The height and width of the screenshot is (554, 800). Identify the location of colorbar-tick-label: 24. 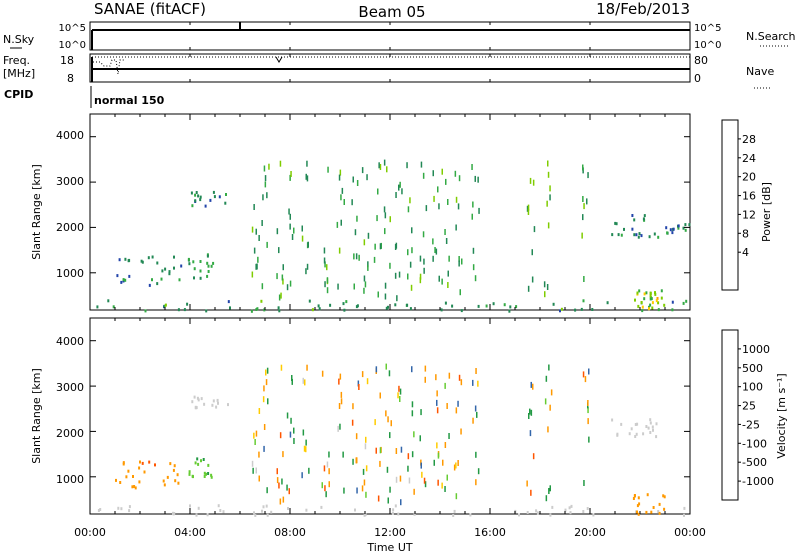
(749, 158).